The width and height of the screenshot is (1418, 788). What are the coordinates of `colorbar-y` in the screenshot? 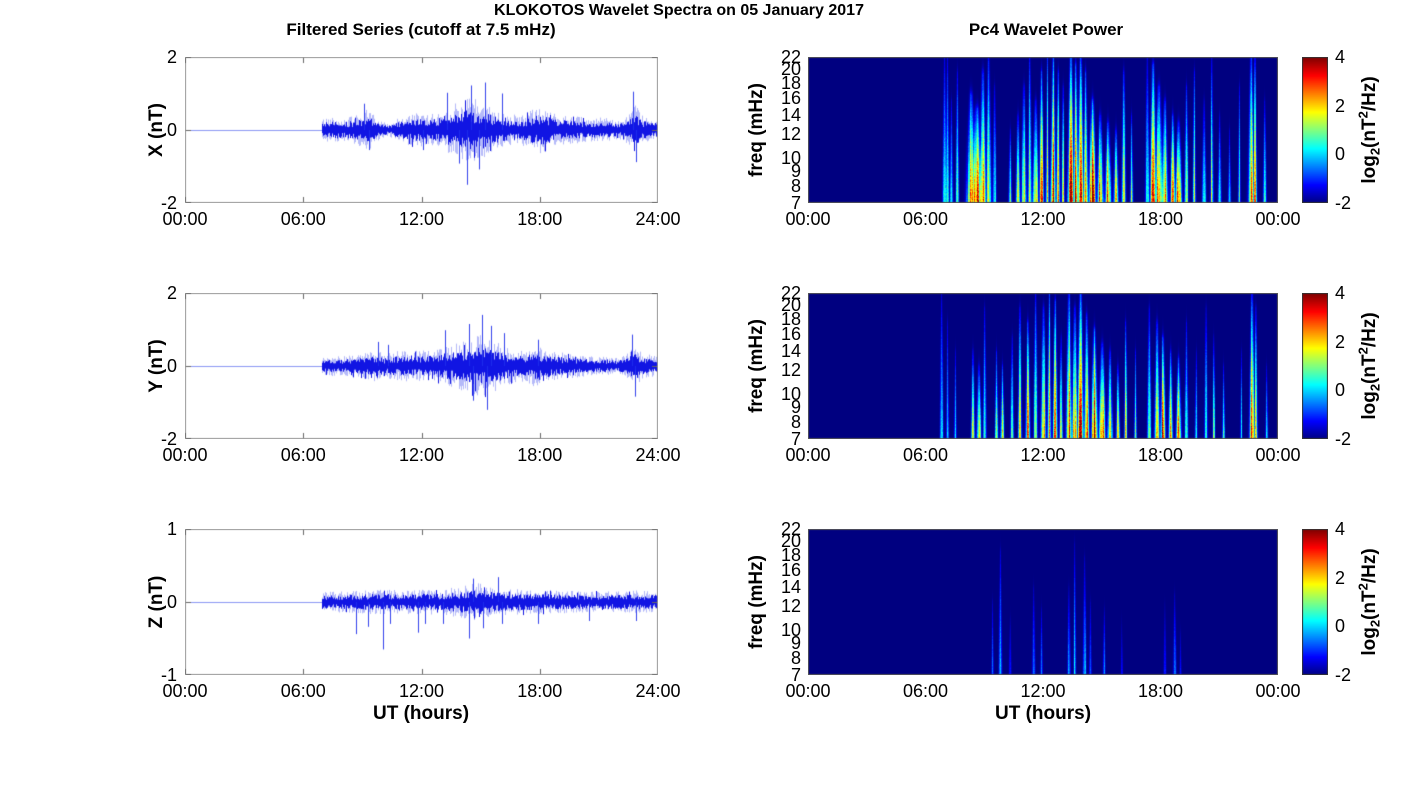 It's located at (1315, 366).